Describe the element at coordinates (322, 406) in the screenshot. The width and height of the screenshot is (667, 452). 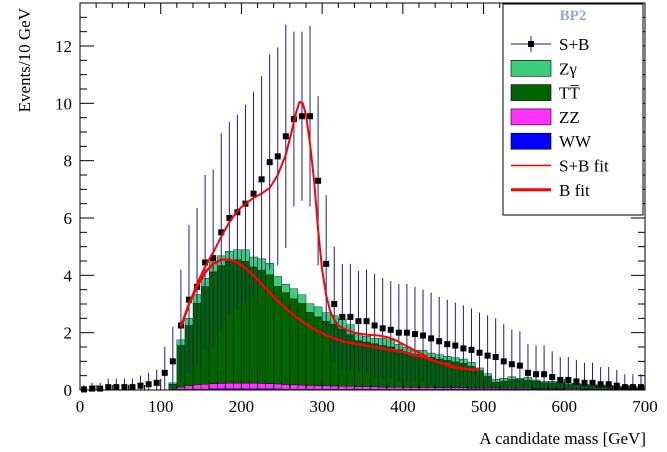
I see `x-tick-label: 300` at that location.